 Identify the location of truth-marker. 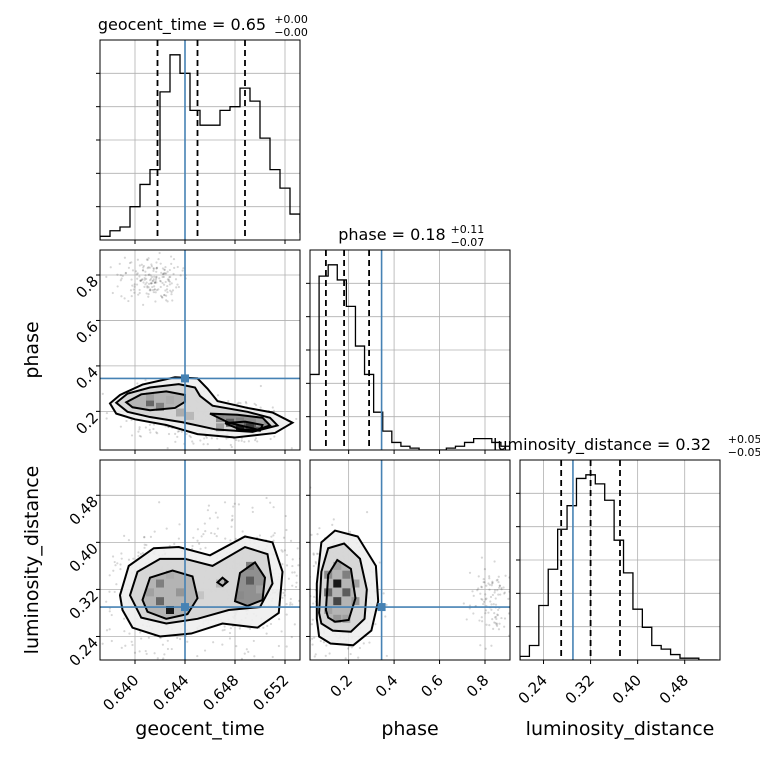
(185, 378).